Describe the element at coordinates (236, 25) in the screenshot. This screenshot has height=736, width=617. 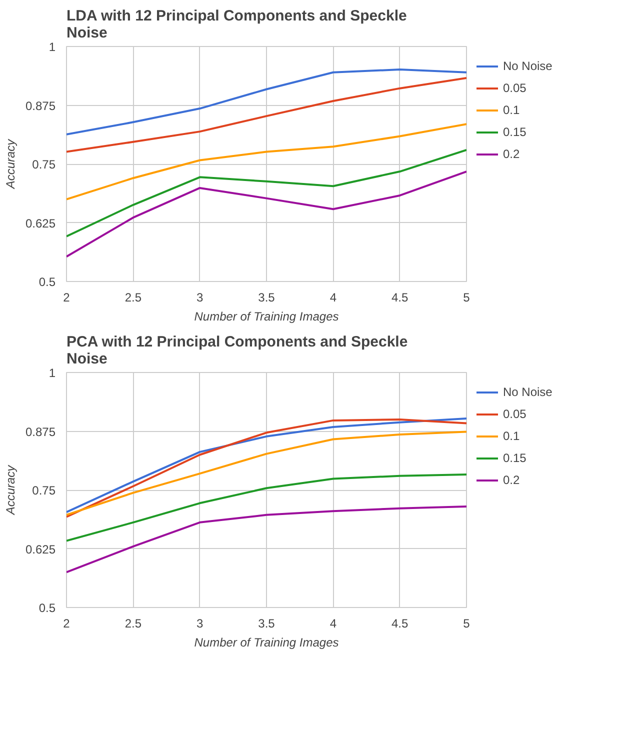
I see `chart-title: LDA with 12 Principal Components and Speckle Noise` at that location.